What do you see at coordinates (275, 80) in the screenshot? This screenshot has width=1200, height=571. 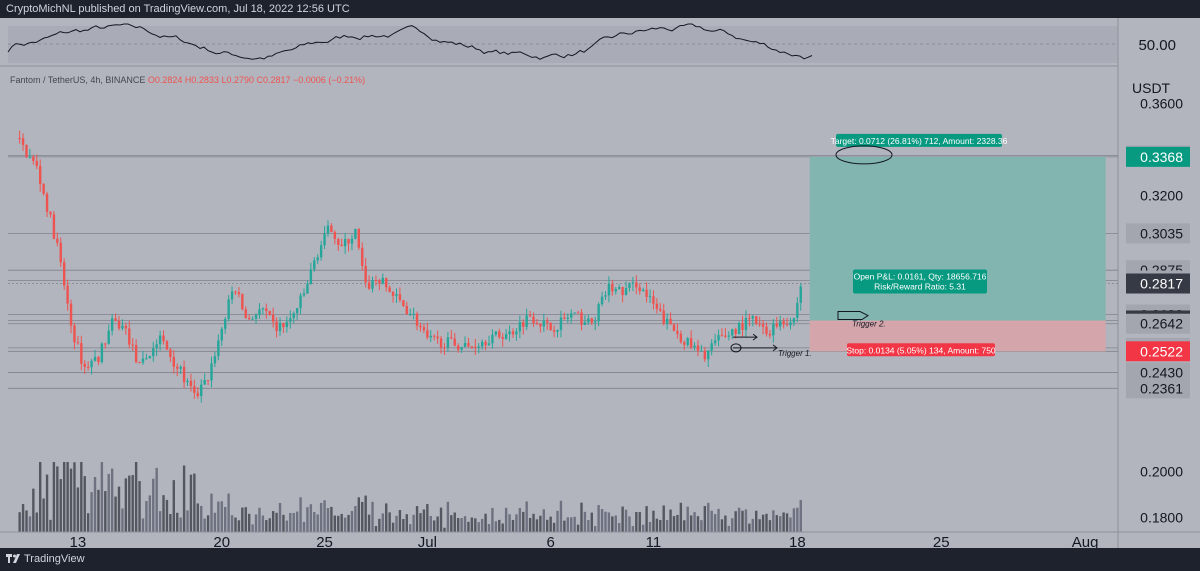 I see `legend-field-4: C0.2817` at bounding box center [275, 80].